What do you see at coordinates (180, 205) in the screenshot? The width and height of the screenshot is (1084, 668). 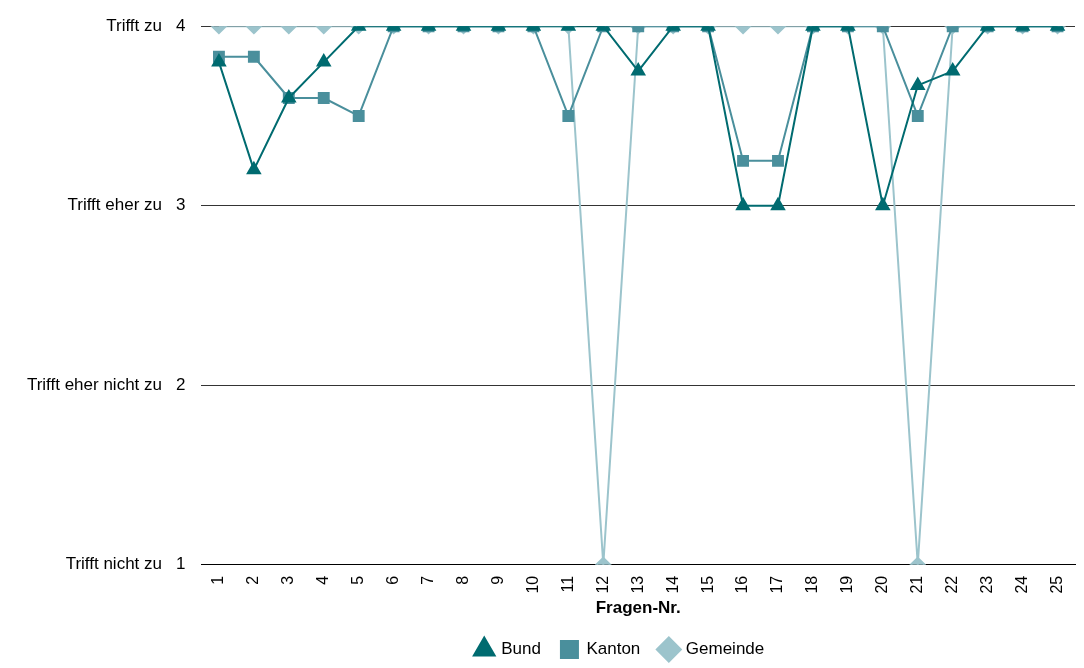 I see `y-tick-label: 3` at bounding box center [180, 205].